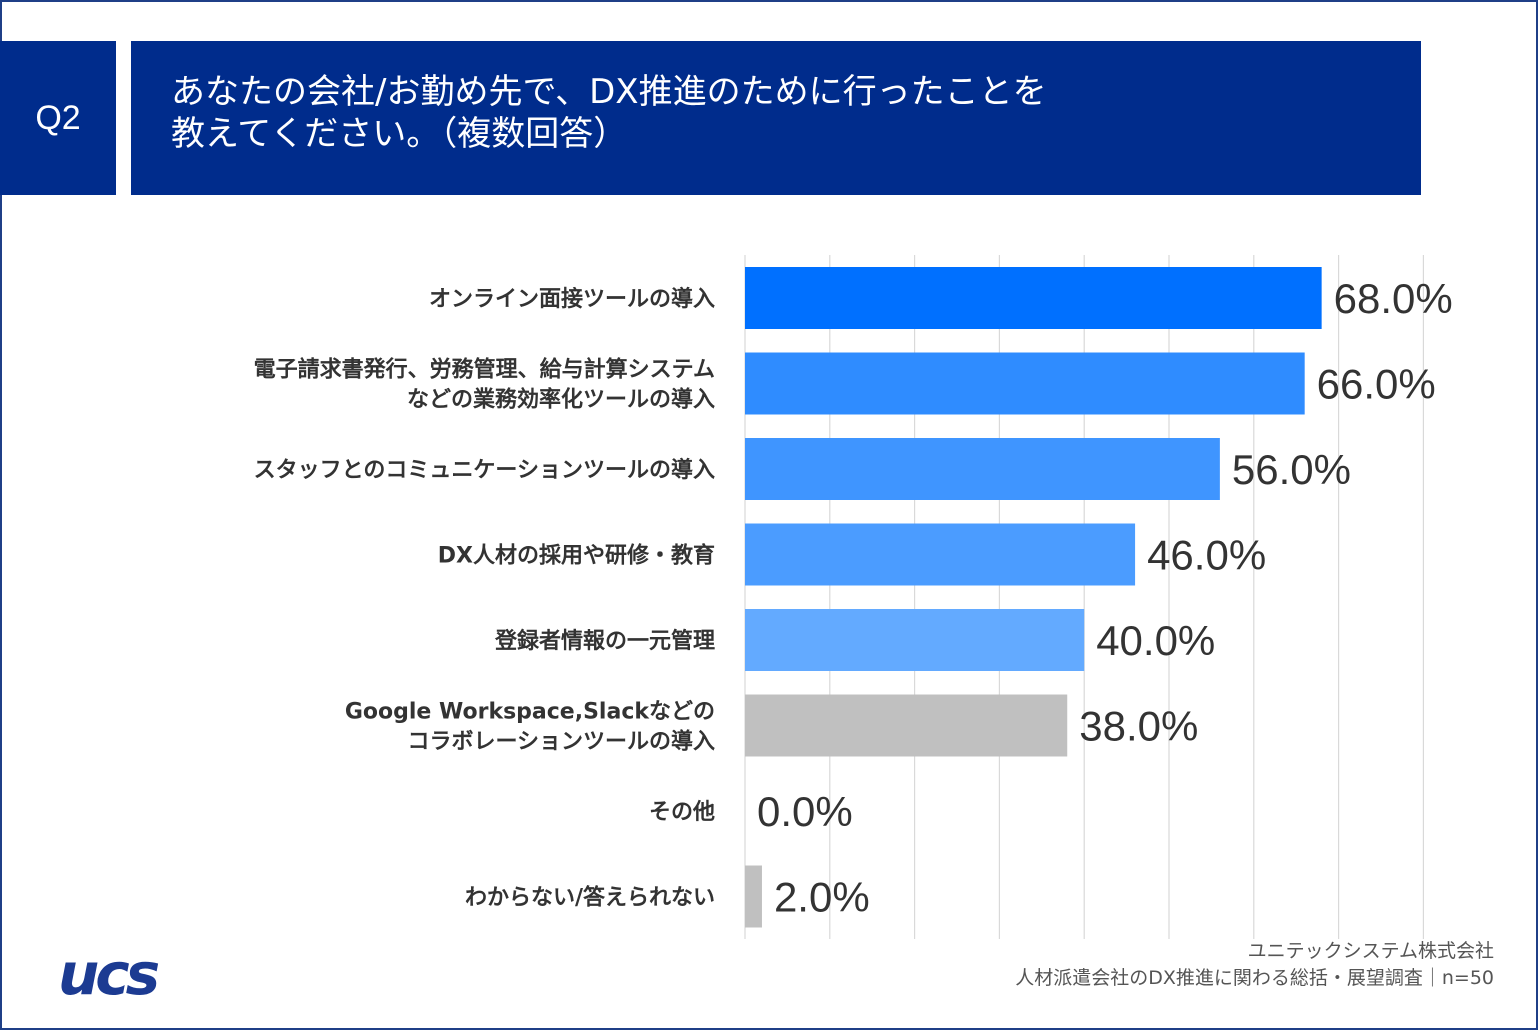 The image size is (1538, 1030). I want to click on category-label: DX人材の採用や研修・教育, so click(576, 556).